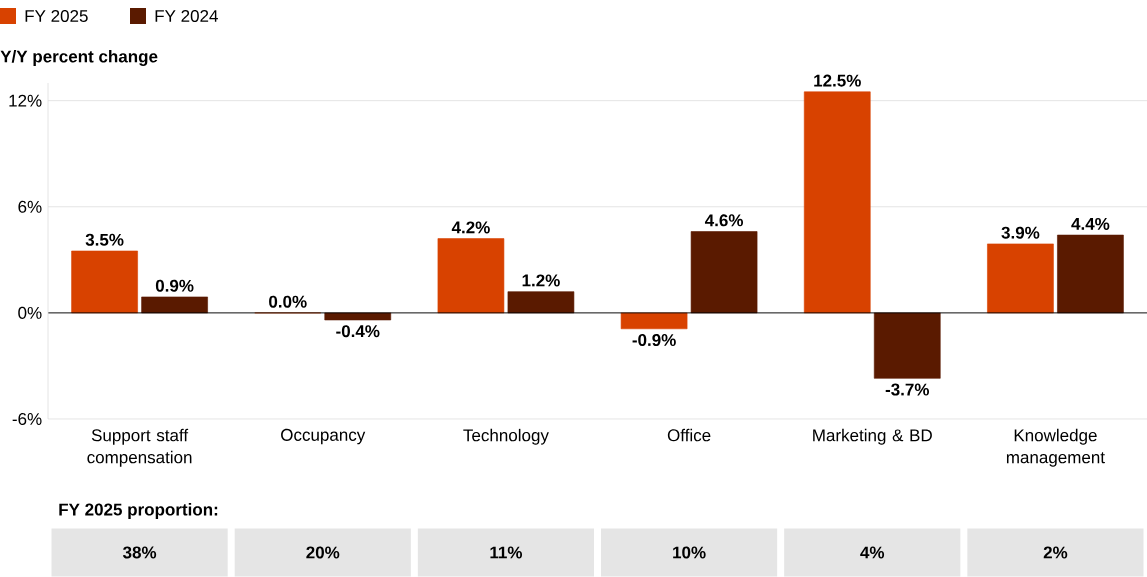 Image resolution: width=1147 pixels, height=577 pixels. I want to click on data-label: 4.6%, so click(724, 220).